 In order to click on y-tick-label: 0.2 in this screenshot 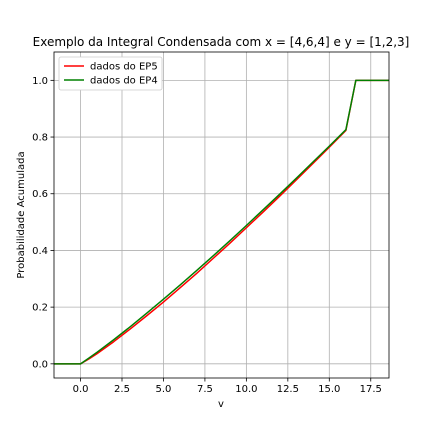, I will do `click(40, 308)`.